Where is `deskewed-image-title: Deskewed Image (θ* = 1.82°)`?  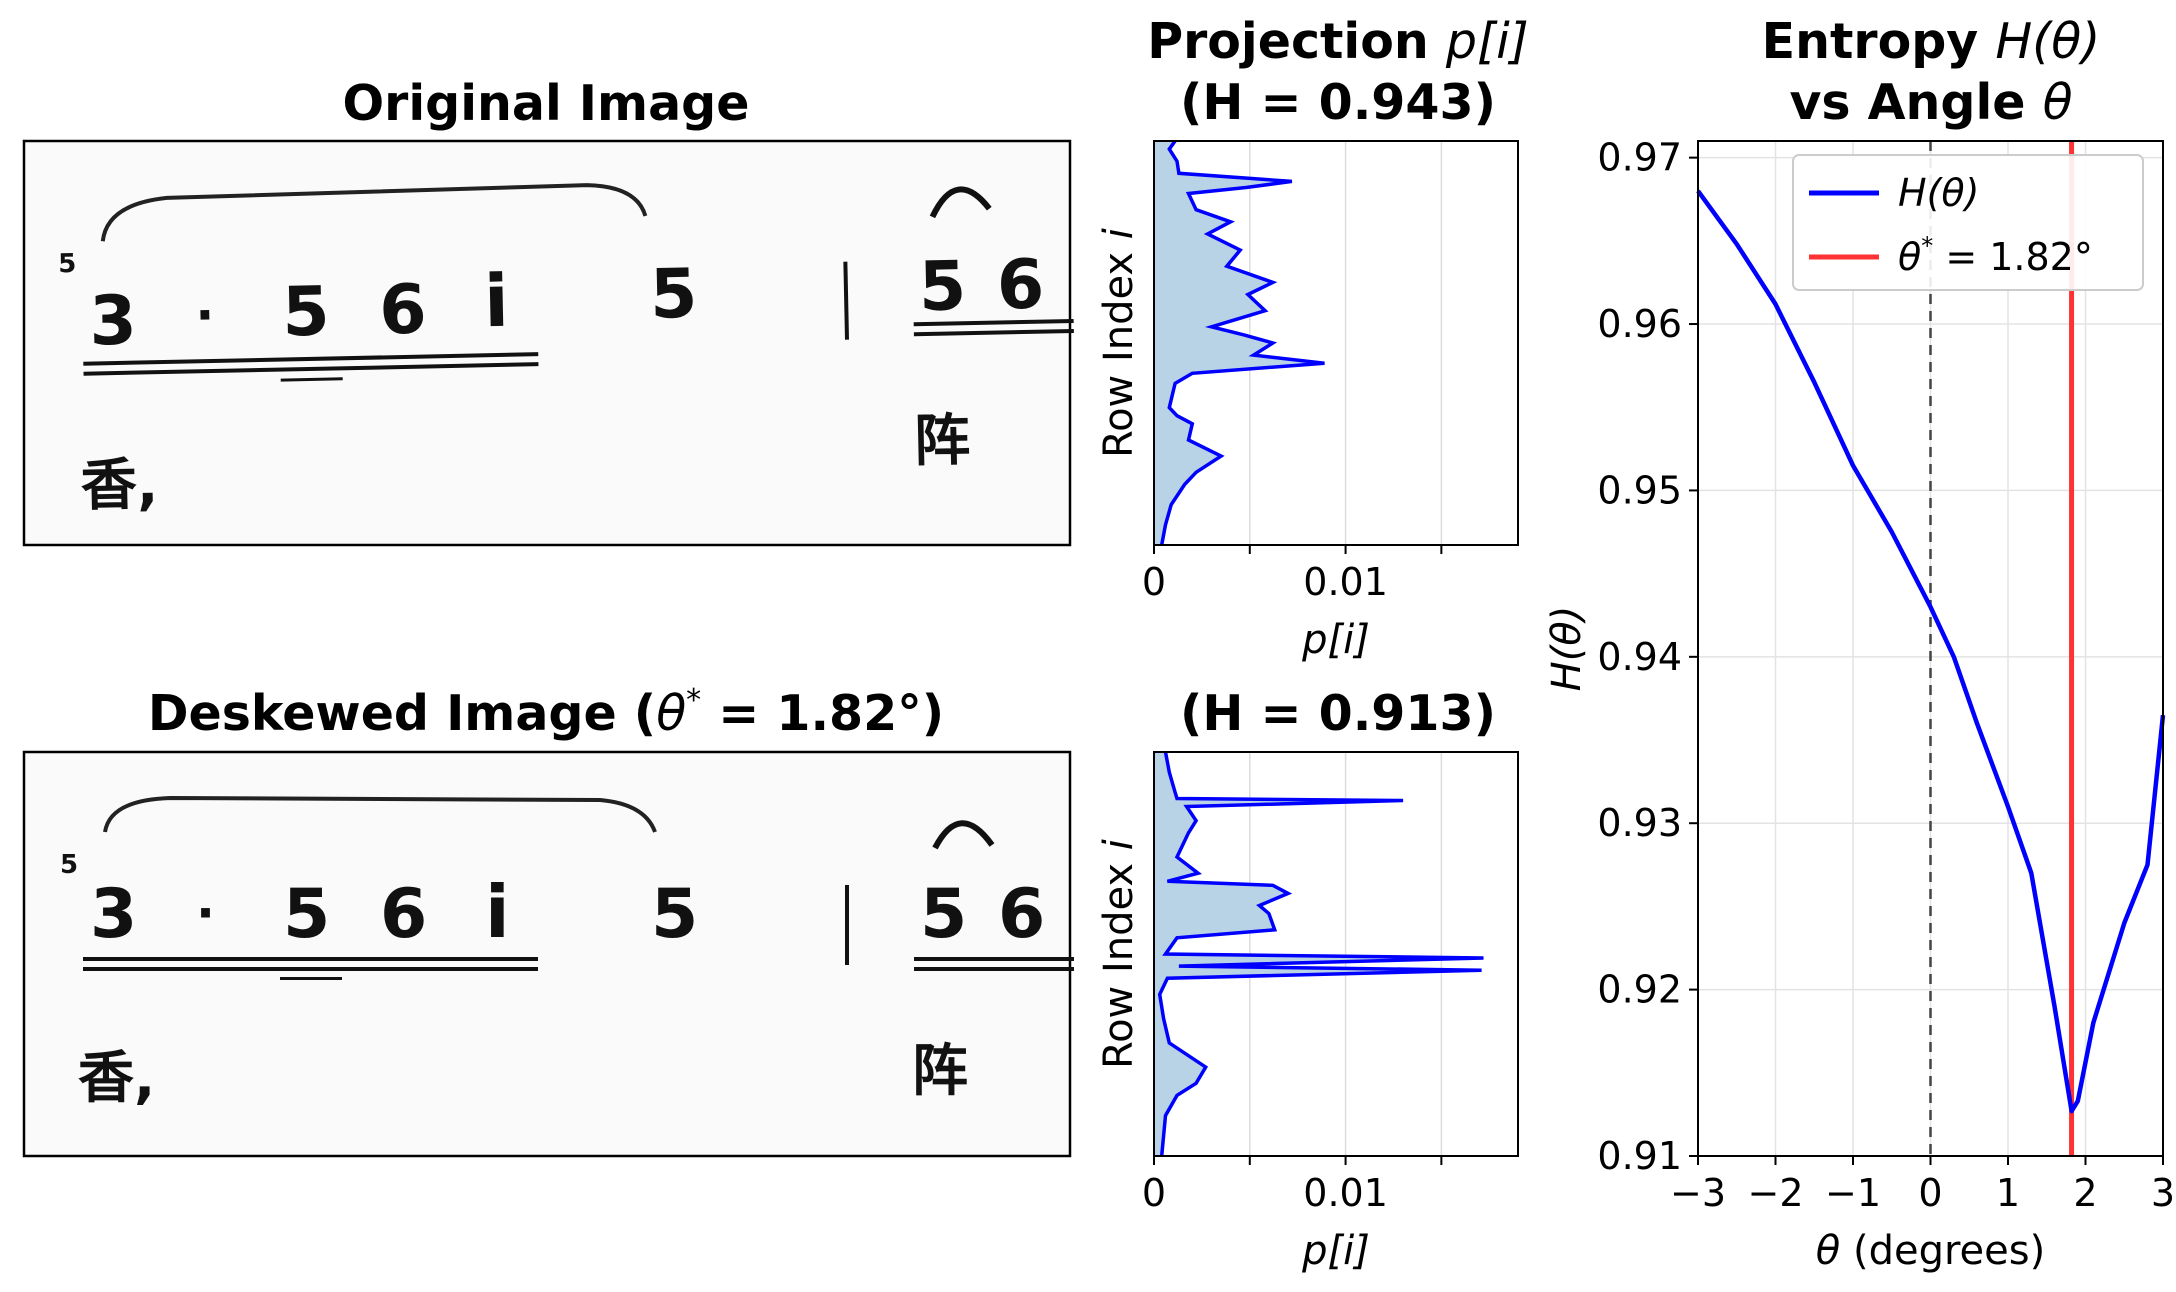
deskewed-image-title: Deskewed Image (θ* = 1.82°) is located at coordinates (546, 712).